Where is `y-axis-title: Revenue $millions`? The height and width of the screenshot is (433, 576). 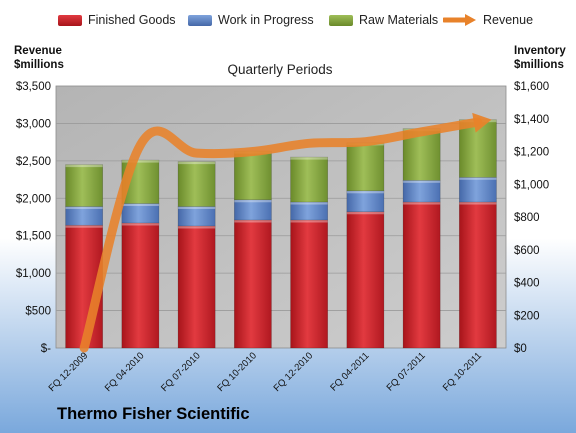
y-axis-title: Revenue $millions is located at coordinates (39, 58).